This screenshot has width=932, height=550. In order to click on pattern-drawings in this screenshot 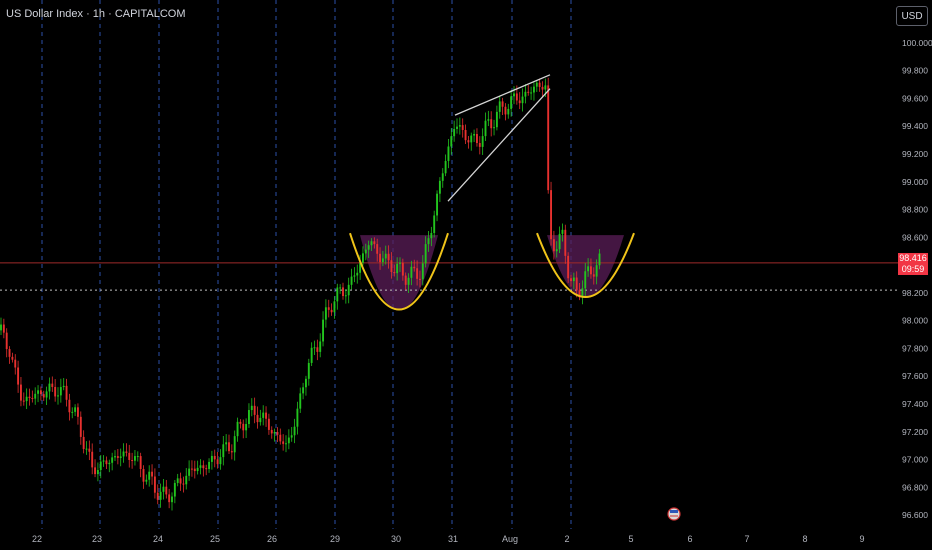, I will do `click(492, 192)`.